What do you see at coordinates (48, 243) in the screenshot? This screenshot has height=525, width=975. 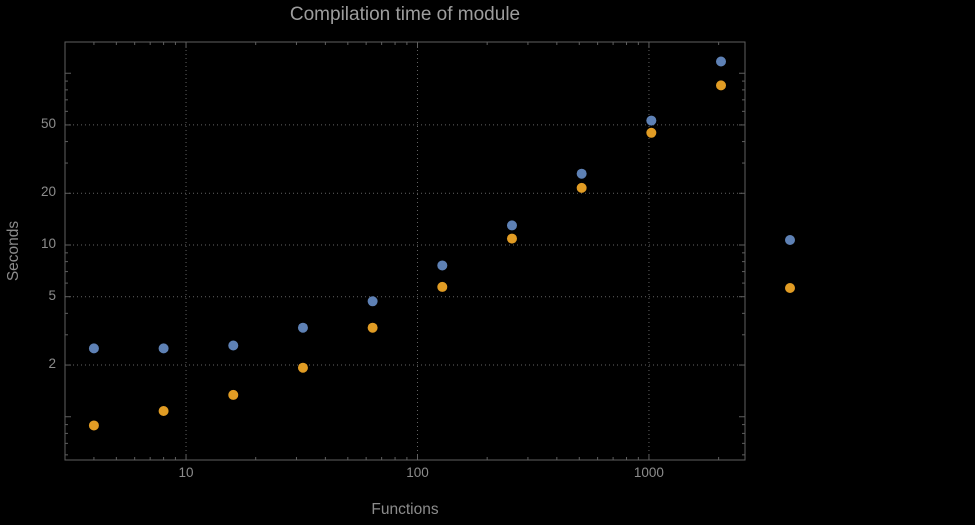 I see `y-tick-label: 10` at bounding box center [48, 243].